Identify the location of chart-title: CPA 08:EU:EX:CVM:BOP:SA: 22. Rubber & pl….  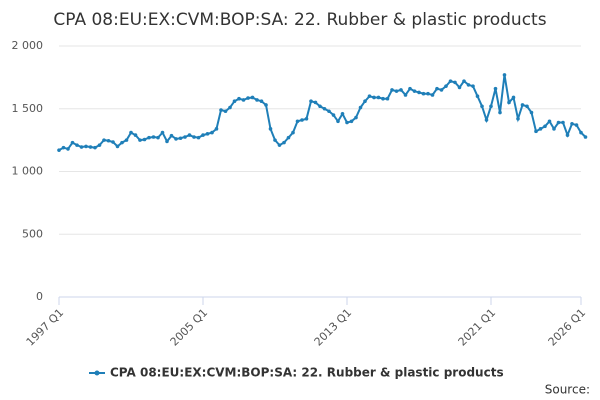
(299, 20).